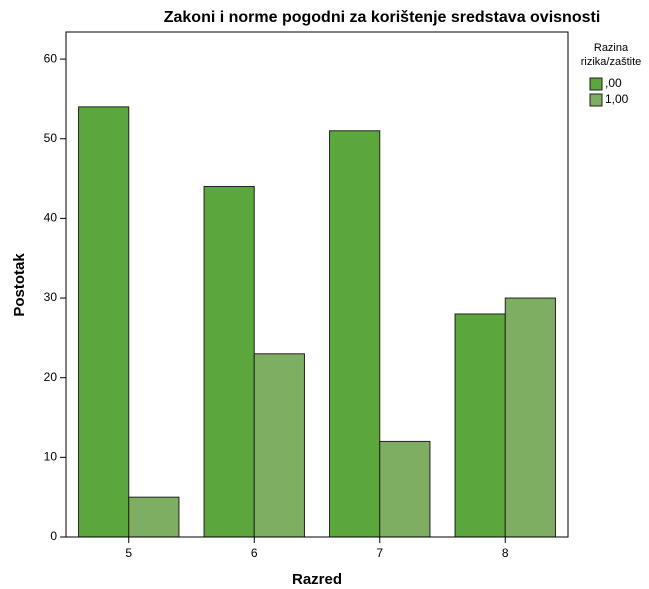 The width and height of the screenshot is (649, 589). Describe the element at coordinates (379, 553) in the screenshot. I see `x-tick-label: 7` at that location.